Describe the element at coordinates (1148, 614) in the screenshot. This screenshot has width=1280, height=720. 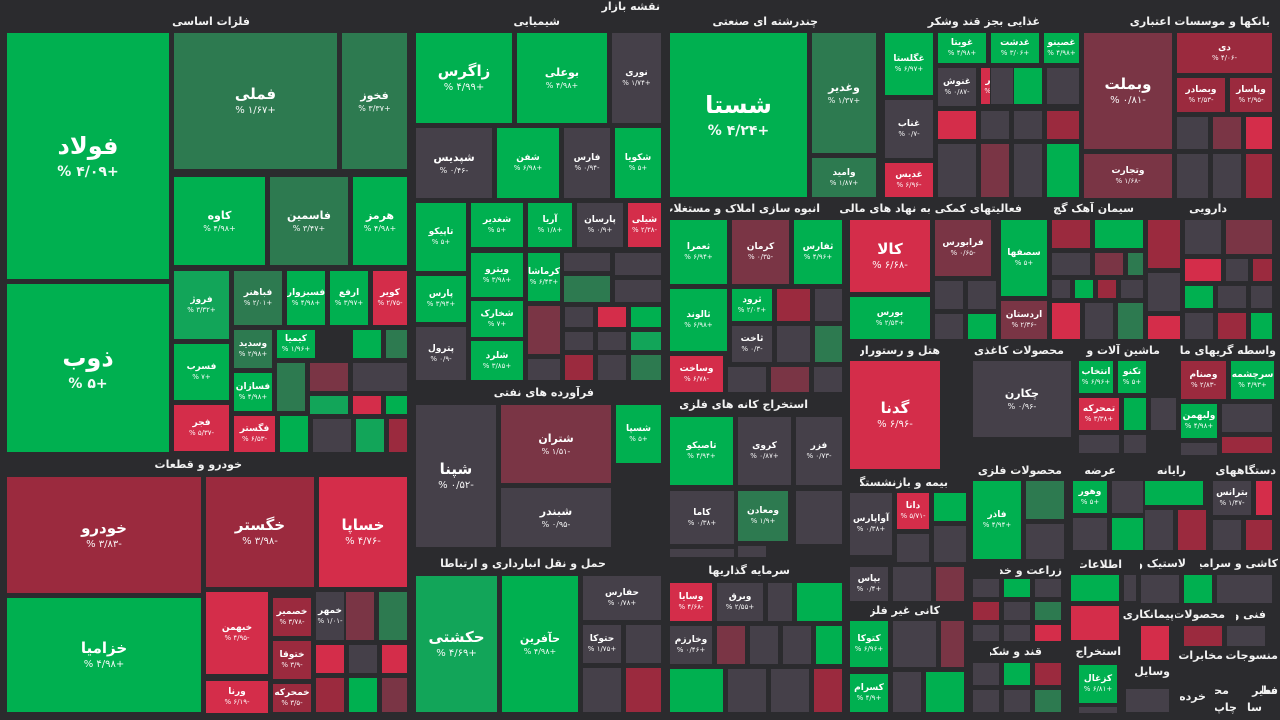
I see `group-header: پیمانکاری` at that location.